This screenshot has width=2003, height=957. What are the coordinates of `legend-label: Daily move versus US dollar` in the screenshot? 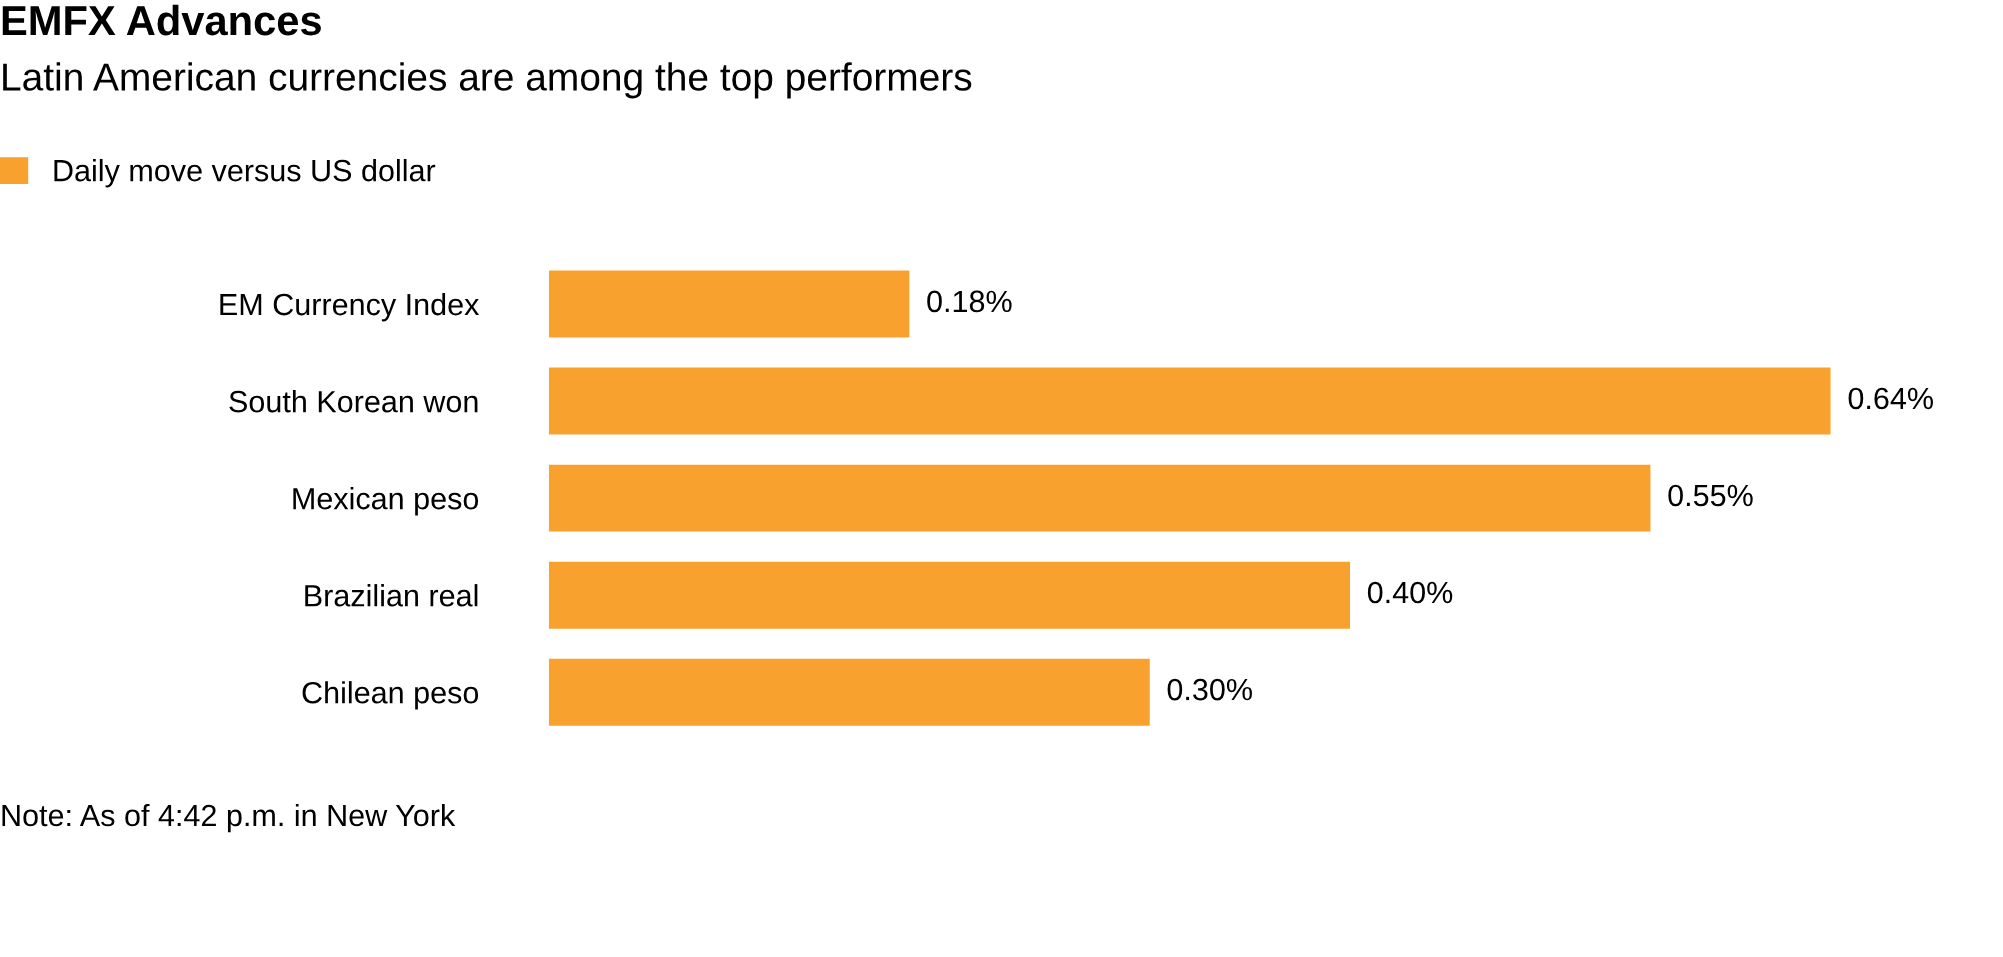 It's located at (245, 173).